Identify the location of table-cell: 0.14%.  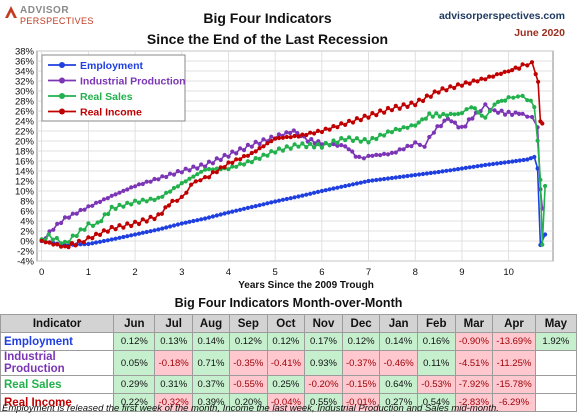
(211, 341).